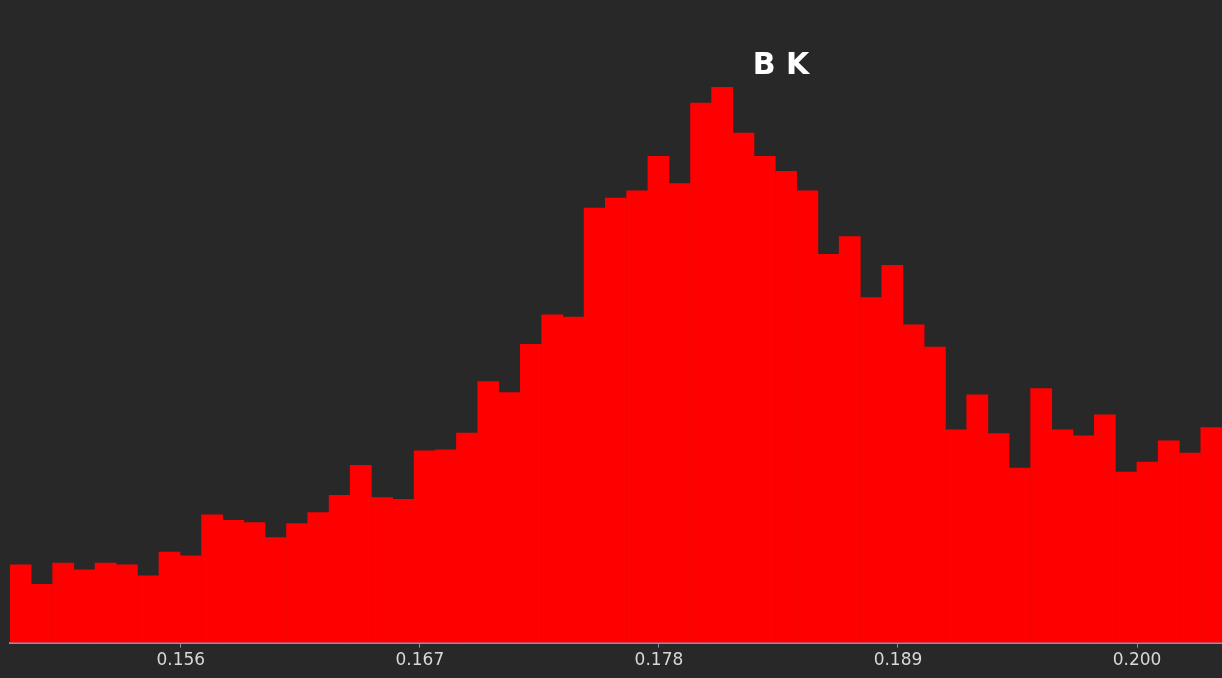  Describe the element at coordinates (420, 659) in the screenshot. I see `x-tick-label: 0.167` at that location.